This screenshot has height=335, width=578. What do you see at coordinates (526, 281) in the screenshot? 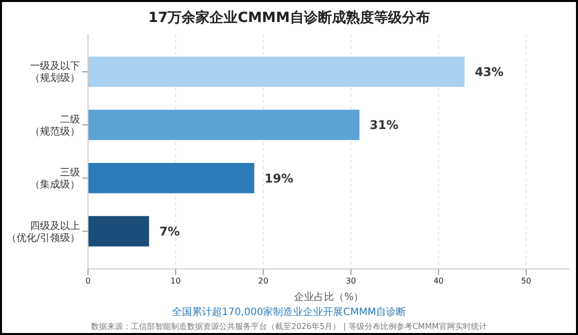
I see `x-tick-label: 50` at bounding box center [526, 281].